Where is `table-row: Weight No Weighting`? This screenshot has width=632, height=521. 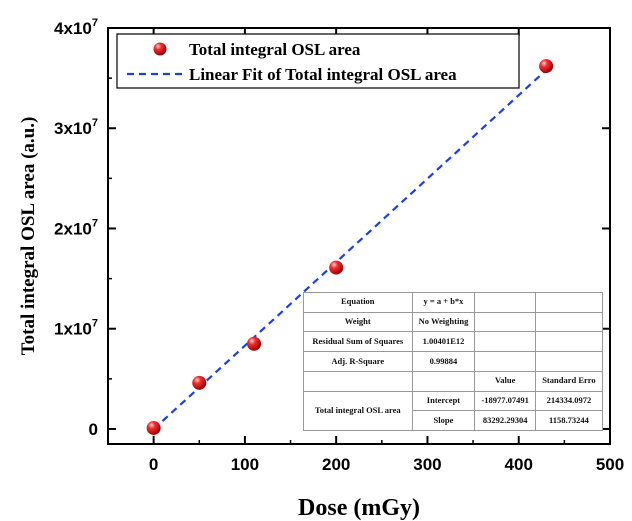
table-row: Weight No Weighting is located at coordinates (453, 322).